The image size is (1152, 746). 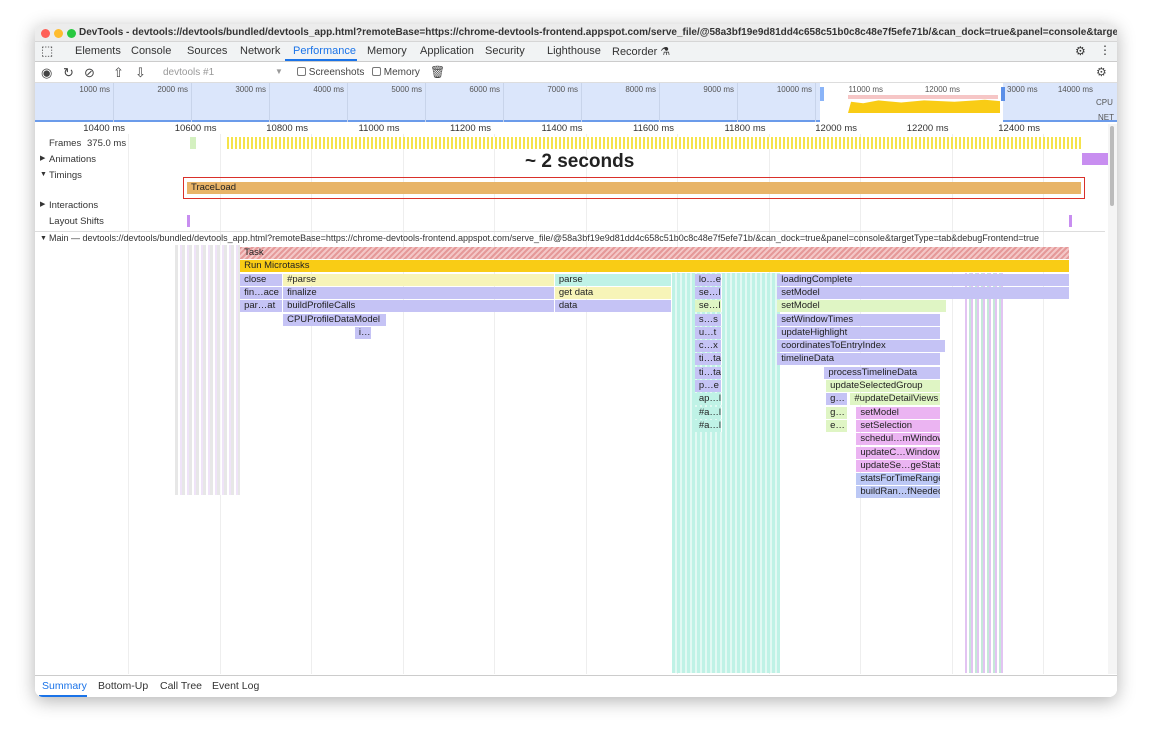 What do you see at coordinates (634, 188) in the screenshot?
I see `traceload-timing: TraceLoad` at bounding box center [634, 188].